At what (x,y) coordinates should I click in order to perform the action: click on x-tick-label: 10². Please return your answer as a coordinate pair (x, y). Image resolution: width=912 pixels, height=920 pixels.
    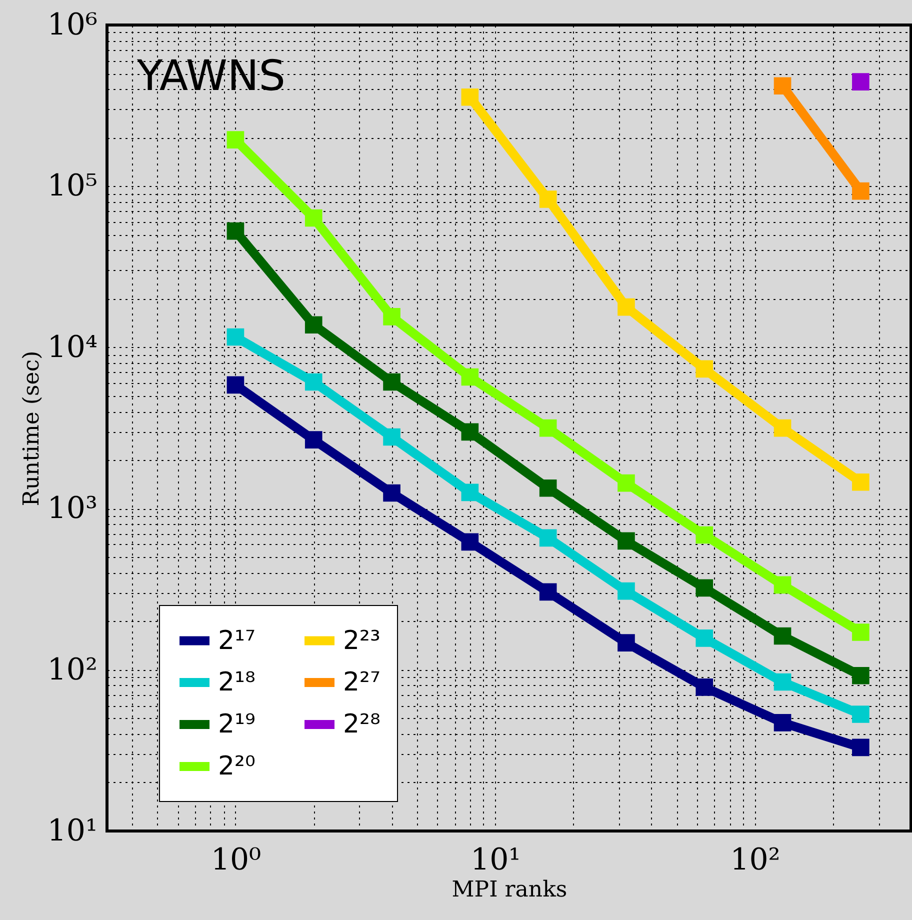
    Looking at the image, I should click on (755, 860).